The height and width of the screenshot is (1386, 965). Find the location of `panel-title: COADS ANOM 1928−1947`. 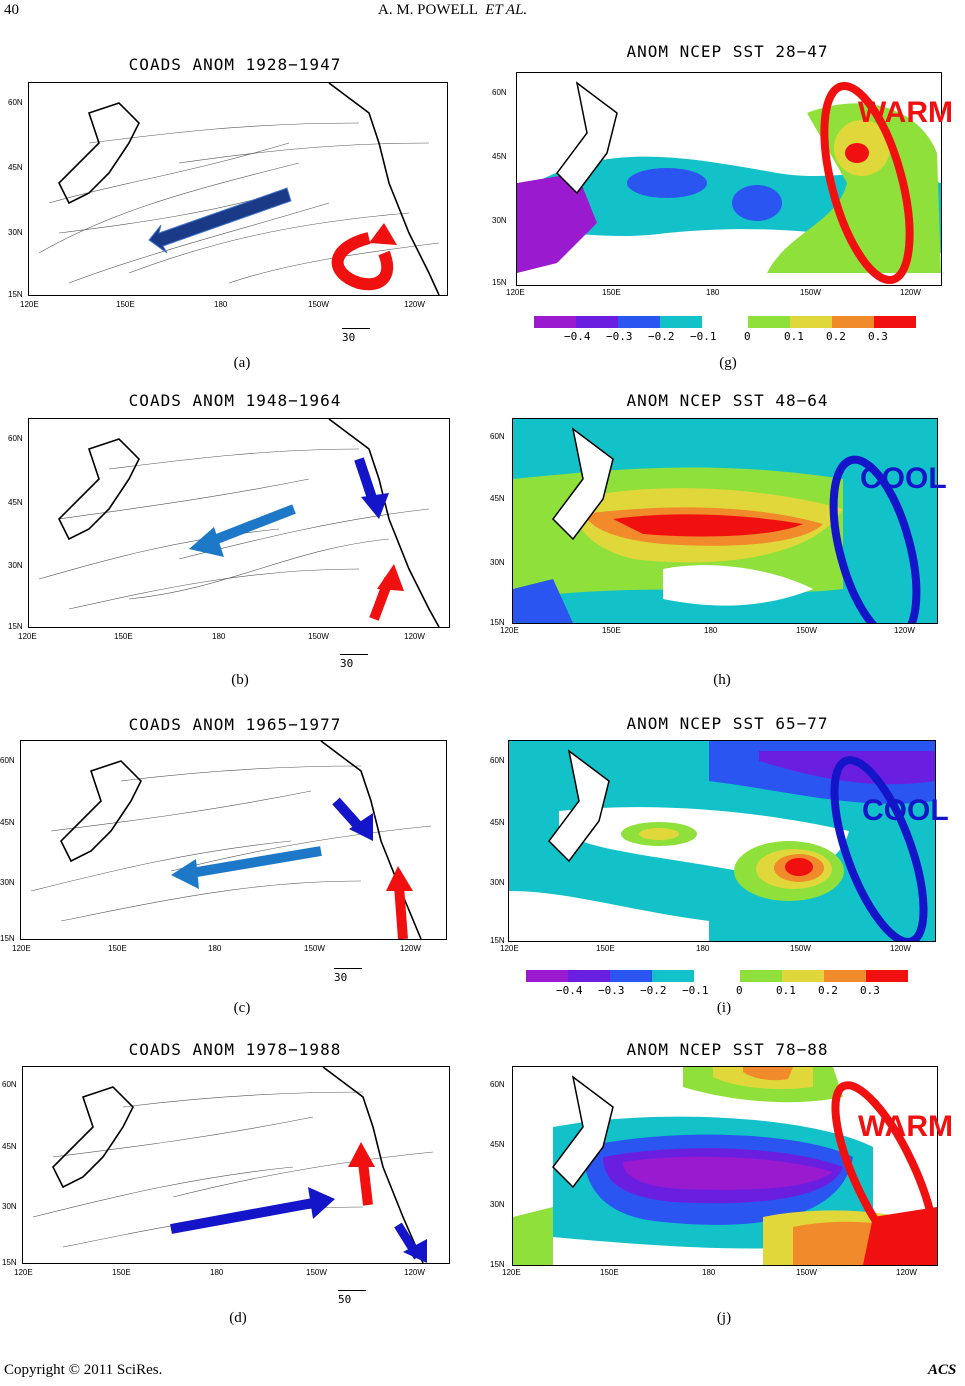

panel-title: COADS ANOM 1928−1947 is located at coordinates (235, 64).